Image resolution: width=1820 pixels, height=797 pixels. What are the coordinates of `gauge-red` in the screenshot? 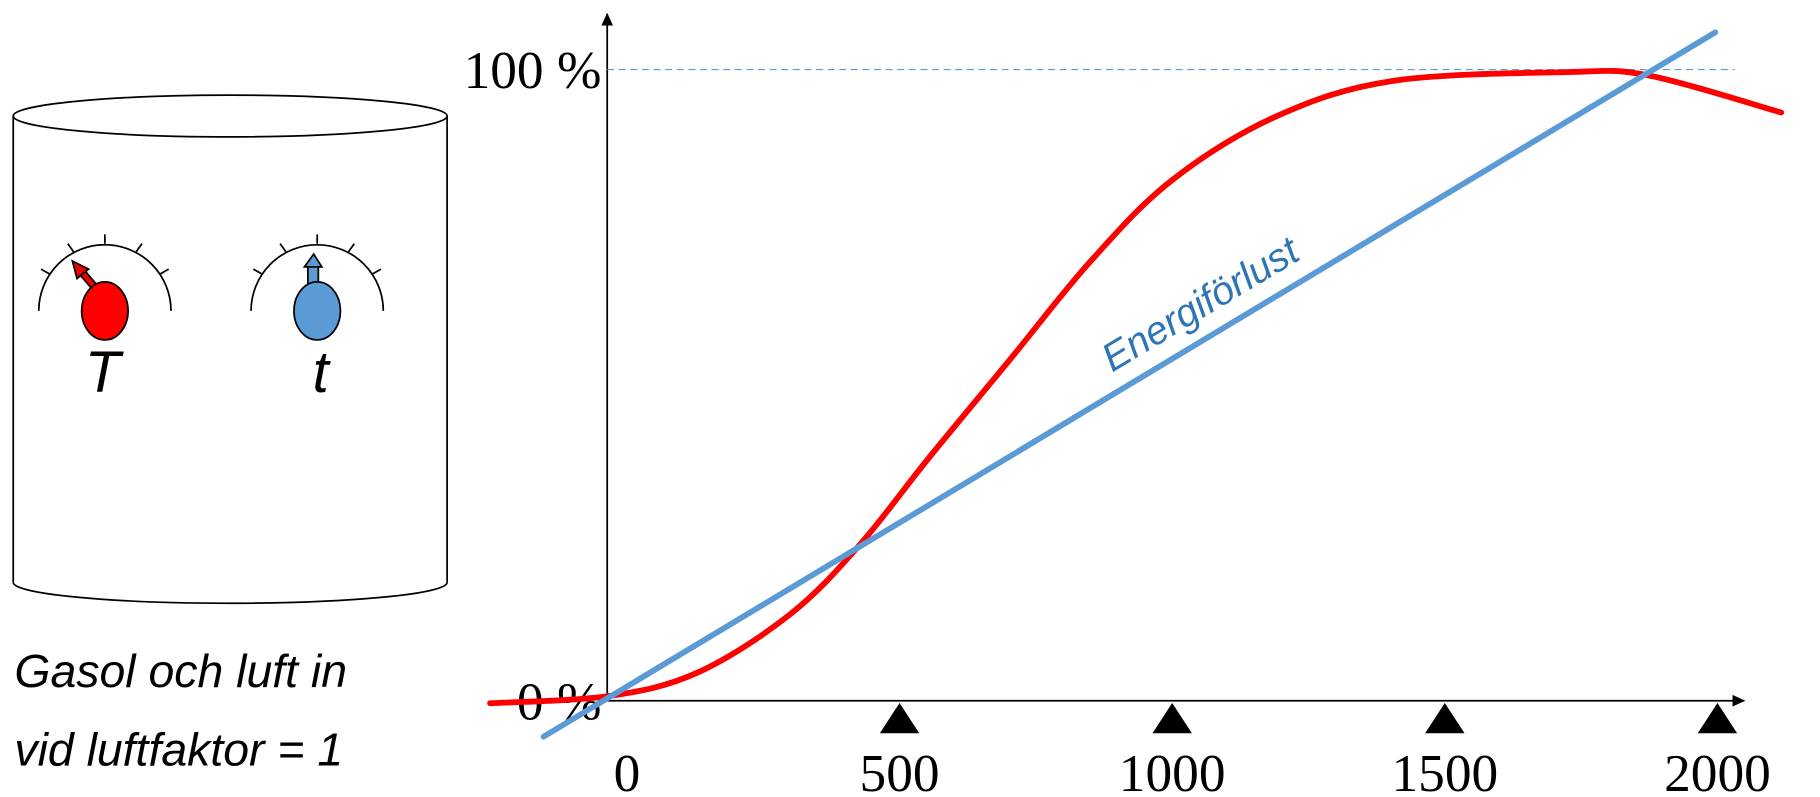 It's located at (104, 287).